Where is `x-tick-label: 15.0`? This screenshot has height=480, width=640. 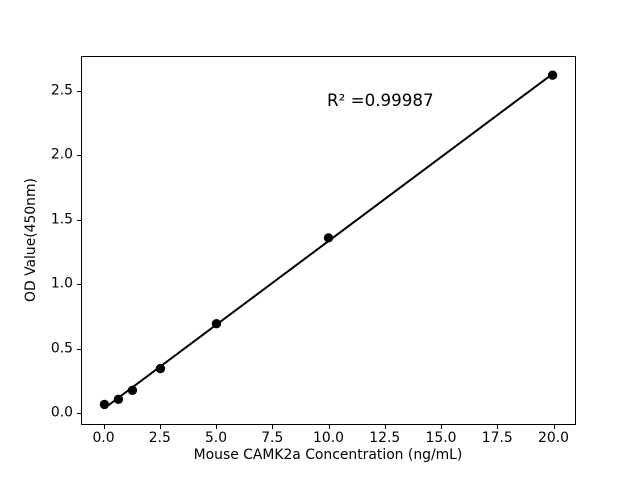 x-tick-label: 15.0 is located at coordinates (441, 438).